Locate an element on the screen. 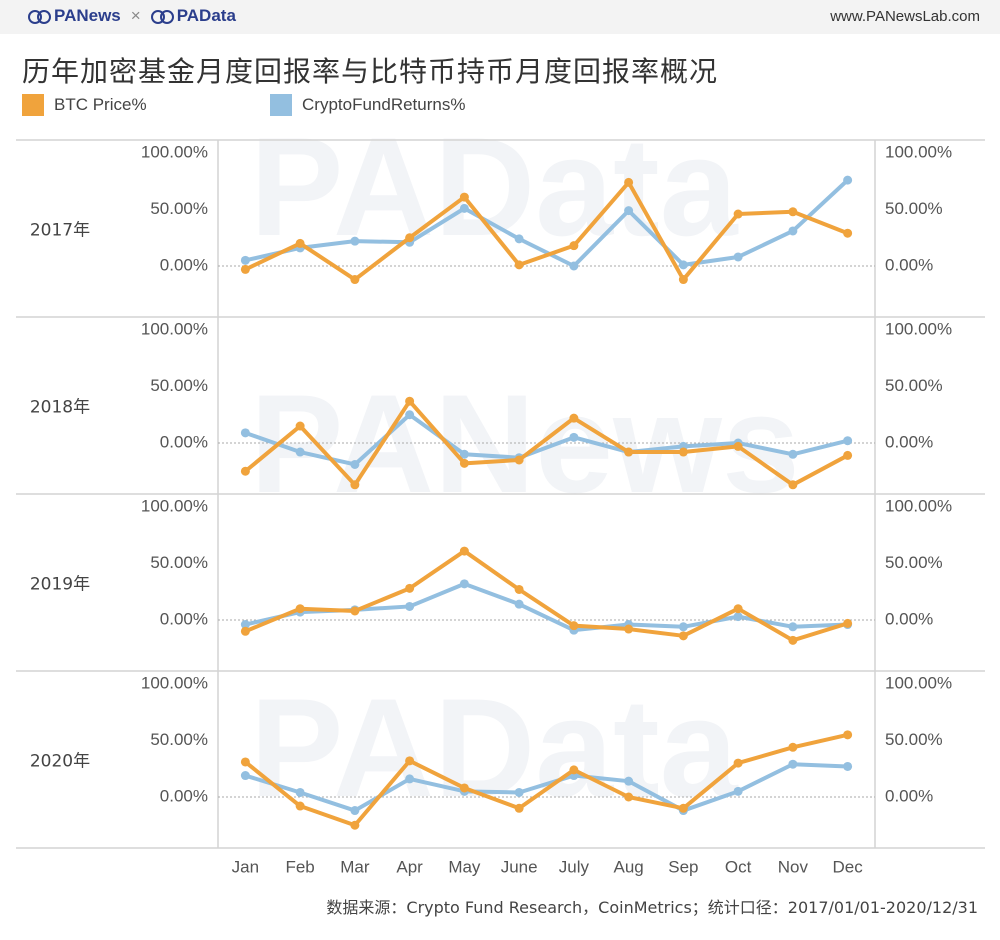  x-tick-label: July is located at coordinates (574, 866).